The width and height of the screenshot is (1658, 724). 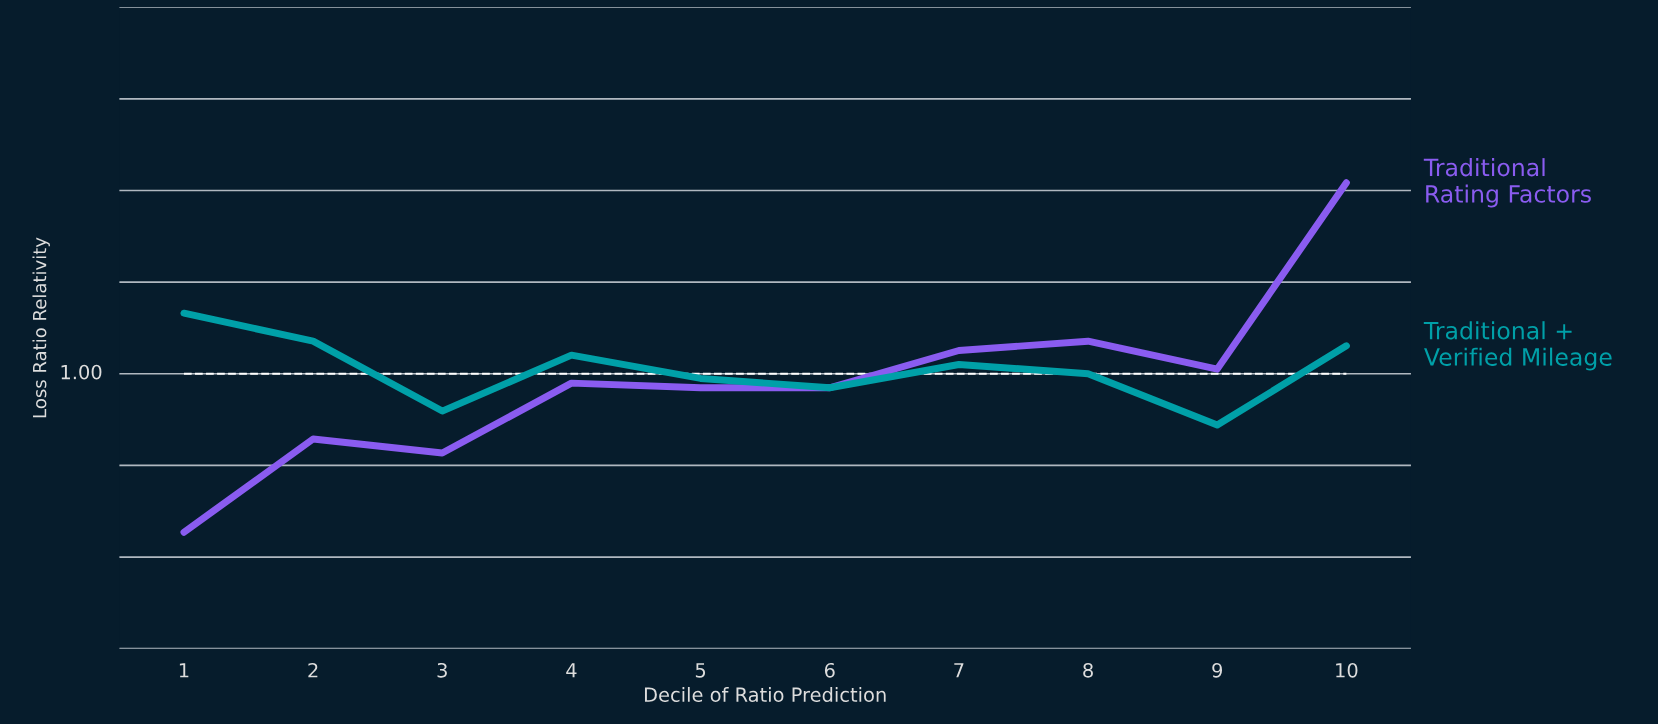 I want to click on x-tick-label: 5, so click(x=700, y=670).